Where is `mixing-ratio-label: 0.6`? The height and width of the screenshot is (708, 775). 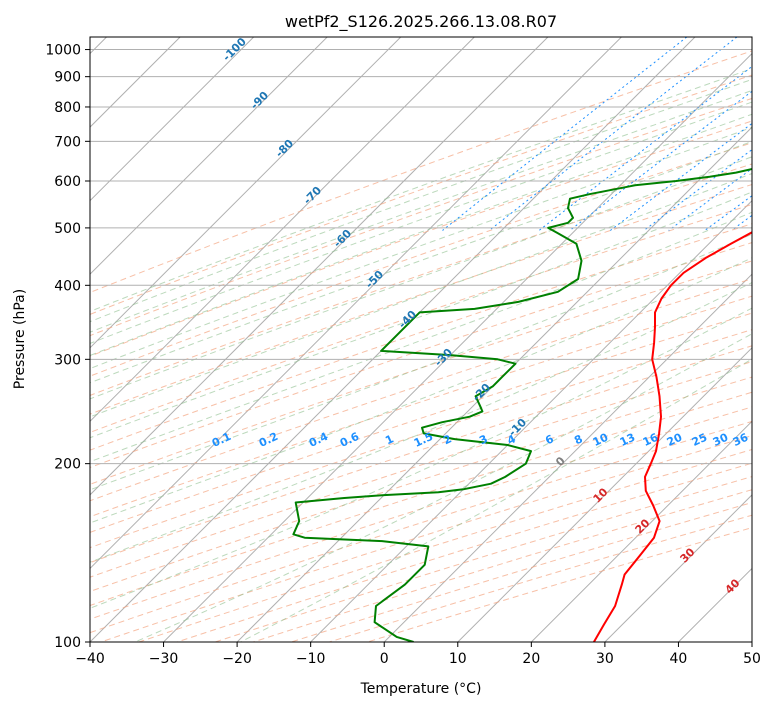 mixing-ratio-label: 0.6 is located at coordinates (349, 440).